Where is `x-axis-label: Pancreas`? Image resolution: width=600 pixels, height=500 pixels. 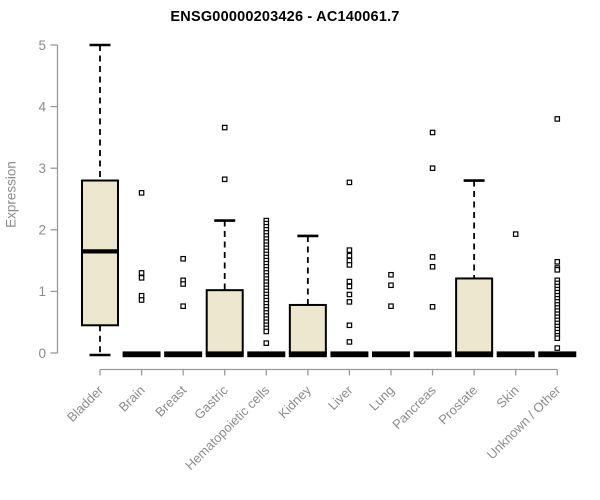 x-axis-label: Pancreas is located at coordinates (414, 407).